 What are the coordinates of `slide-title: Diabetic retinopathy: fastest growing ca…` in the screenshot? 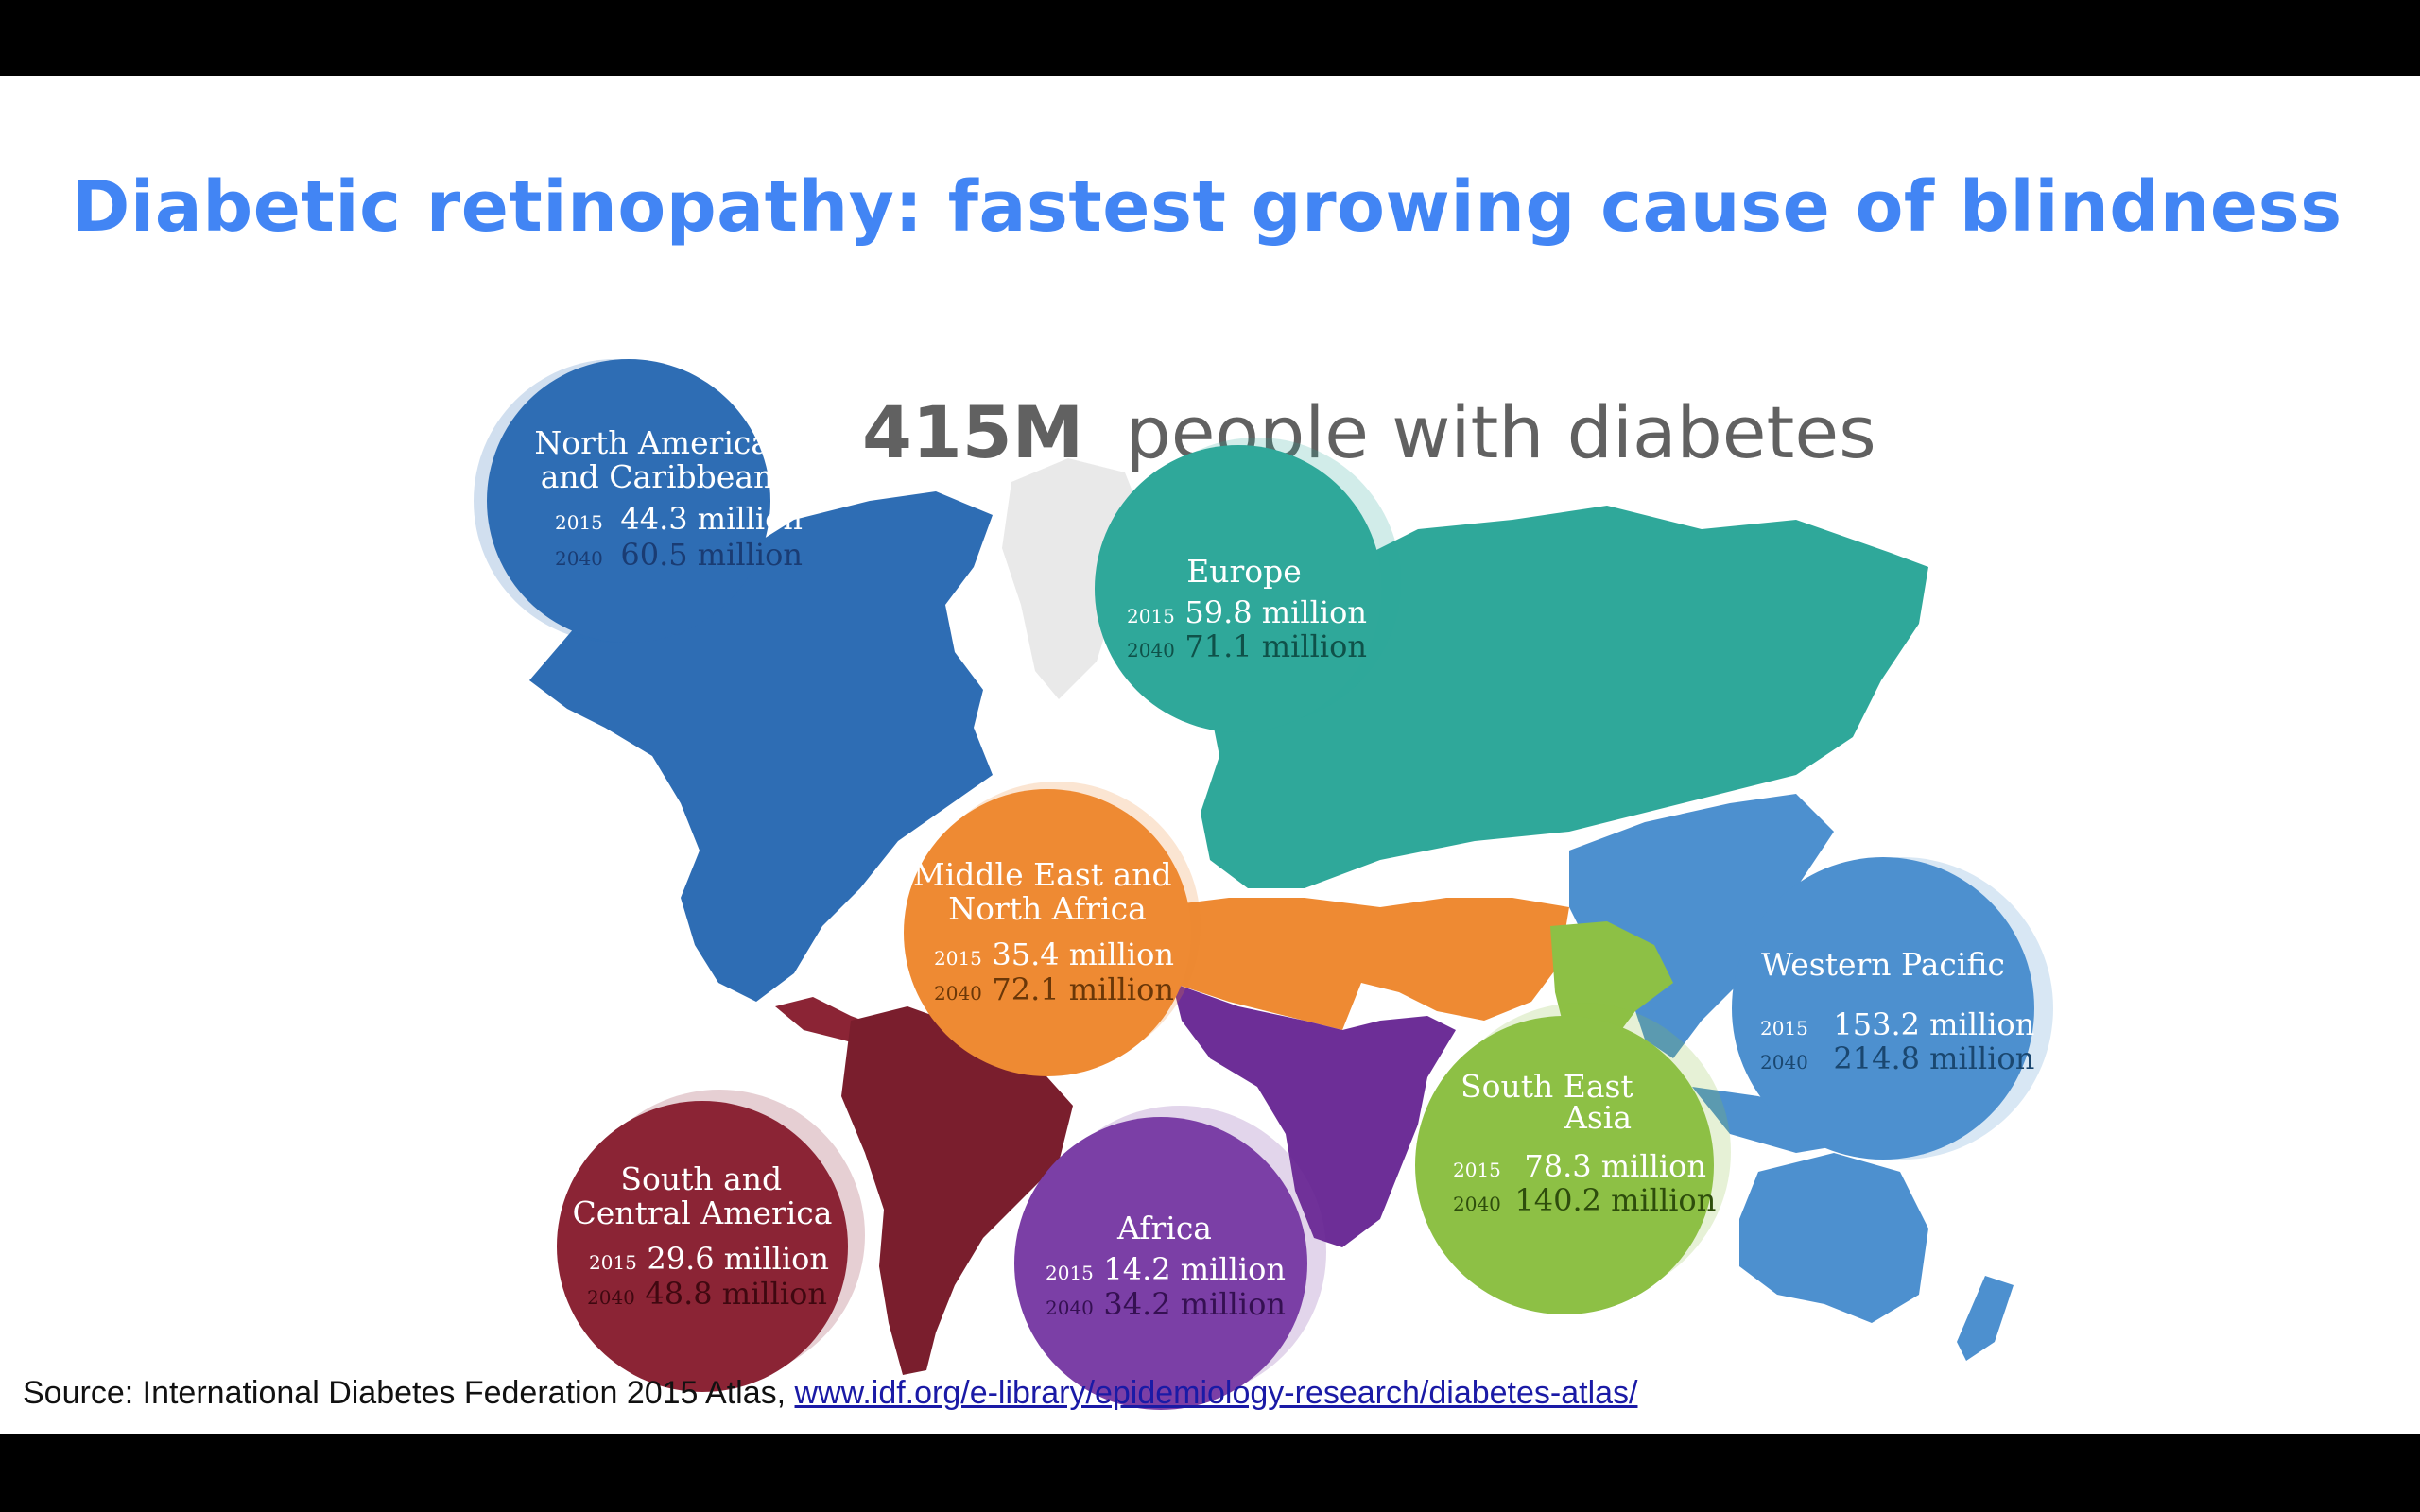 It's located at (1207, 207).